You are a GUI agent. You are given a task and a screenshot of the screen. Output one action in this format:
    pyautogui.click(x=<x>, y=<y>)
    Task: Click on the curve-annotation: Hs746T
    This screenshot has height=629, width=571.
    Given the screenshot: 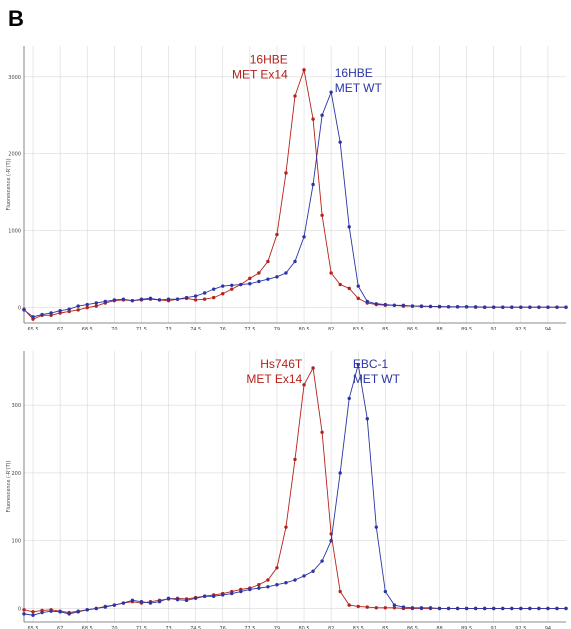 What is the action you would take?
    pyautogui.click(x=281, y=364)
    